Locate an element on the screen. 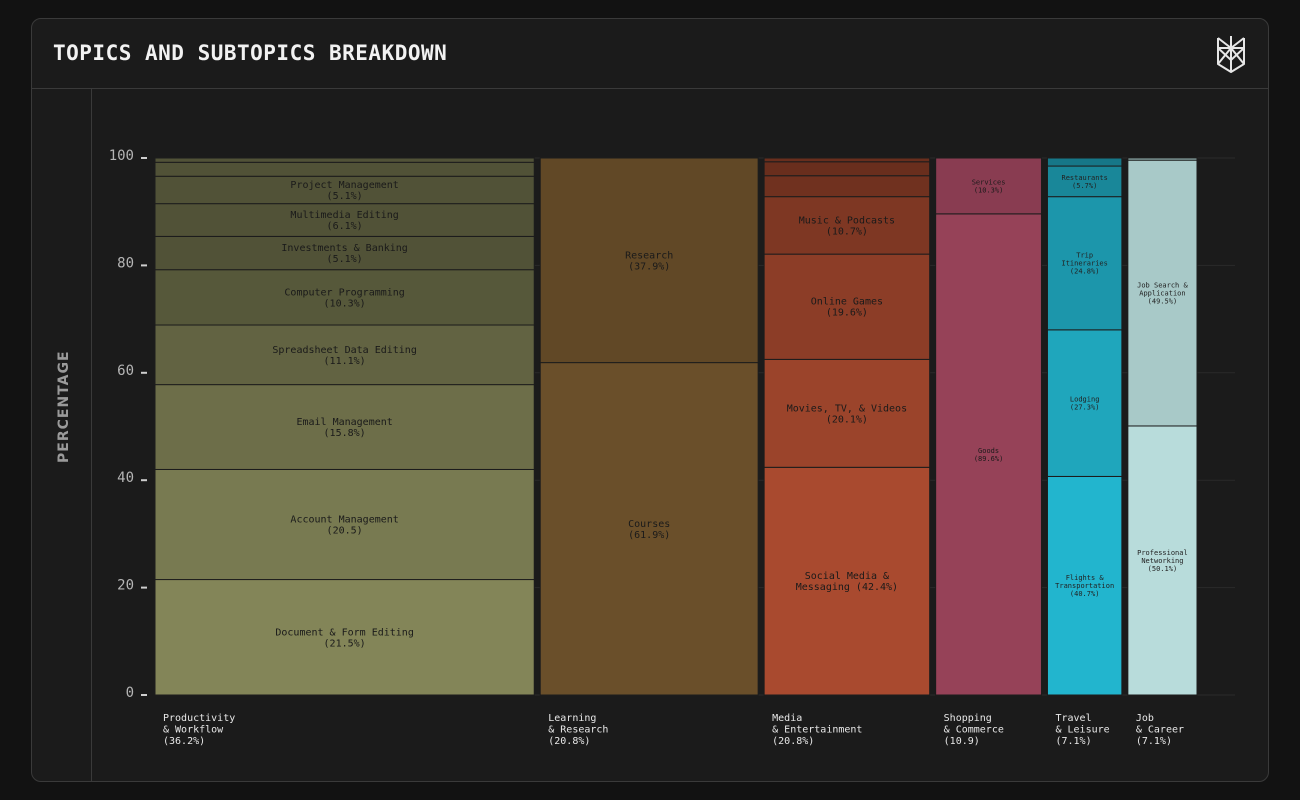 The image size is (1300, 800). segment-label: Goods is located at coordinates (988, 451).